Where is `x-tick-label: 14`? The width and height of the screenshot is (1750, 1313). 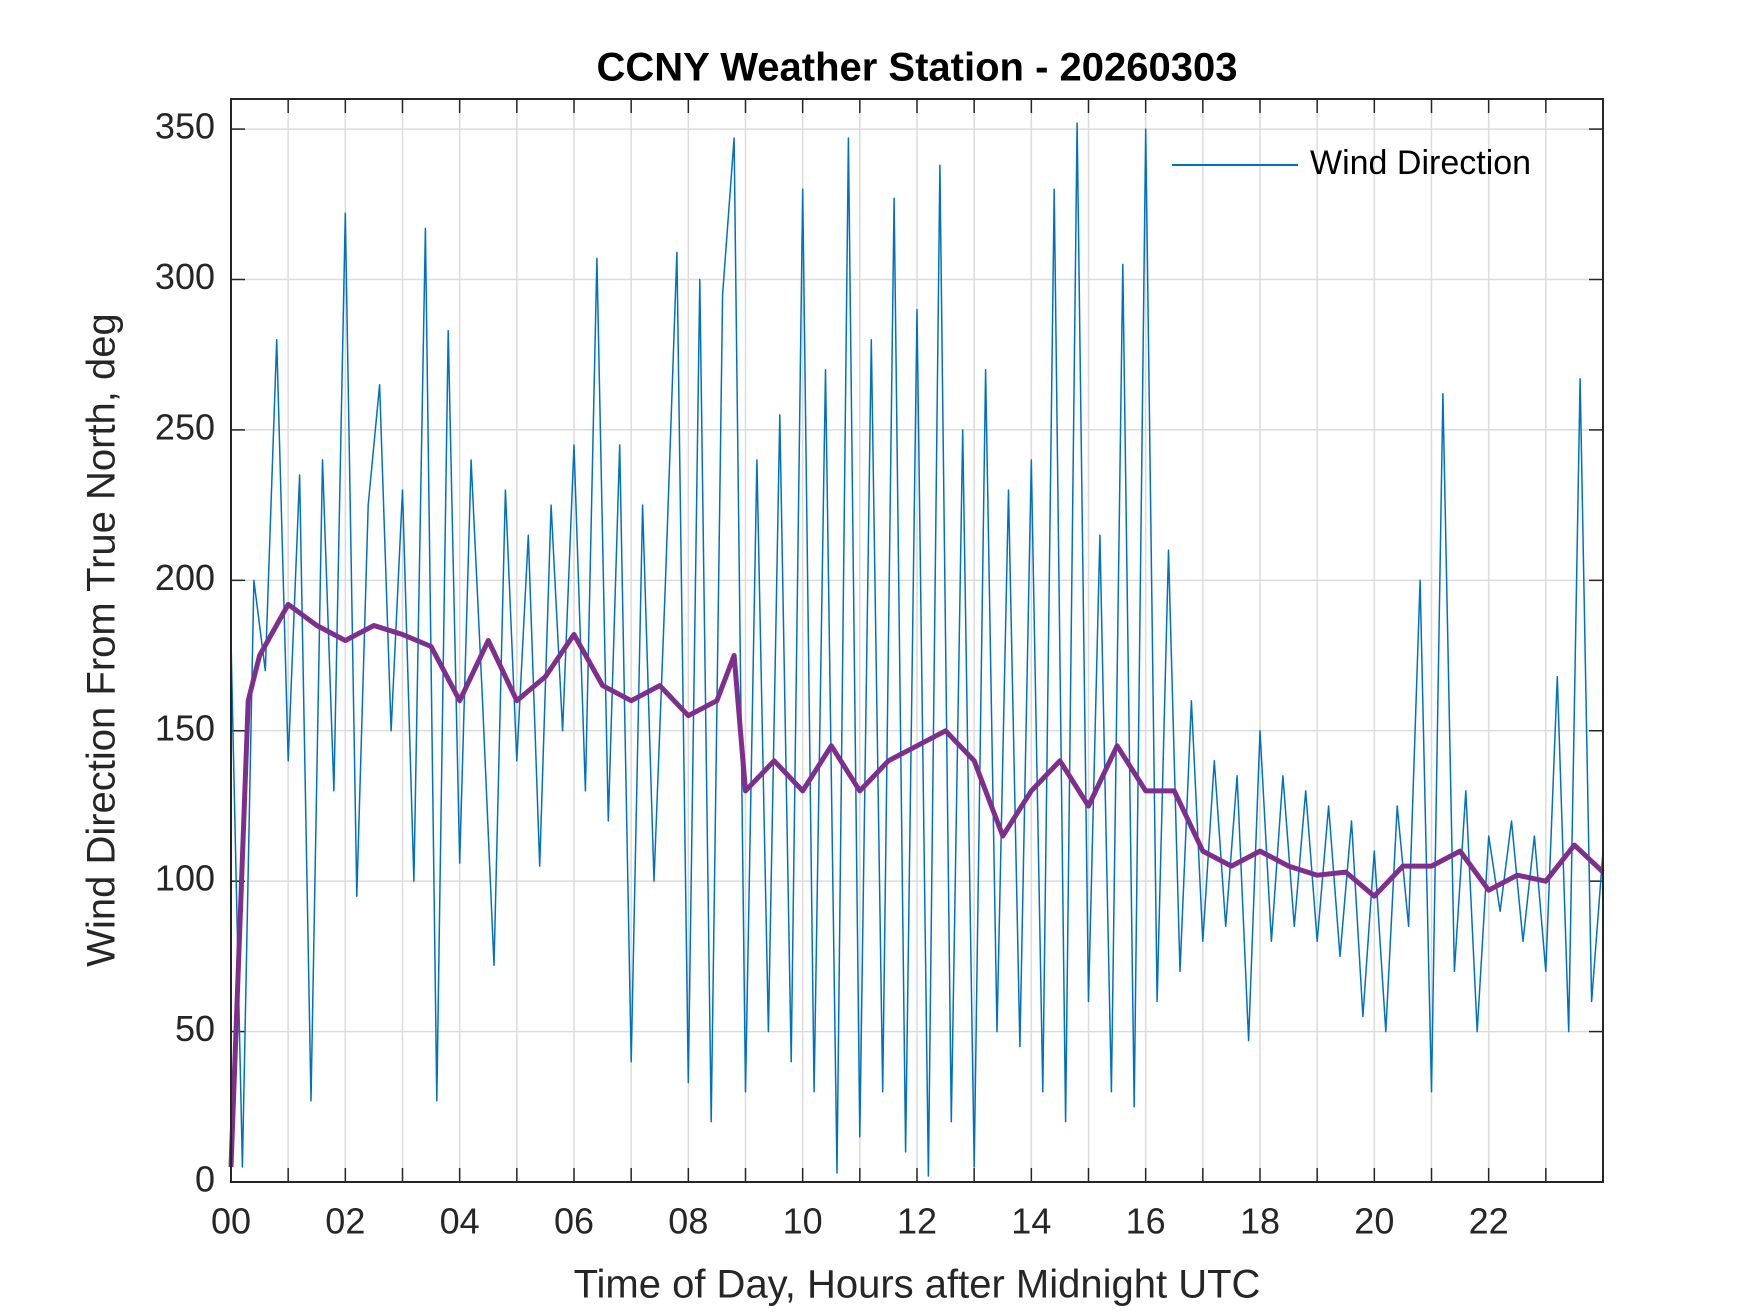
x-tick-label: 14 is located at coordinates (1031, 1221).